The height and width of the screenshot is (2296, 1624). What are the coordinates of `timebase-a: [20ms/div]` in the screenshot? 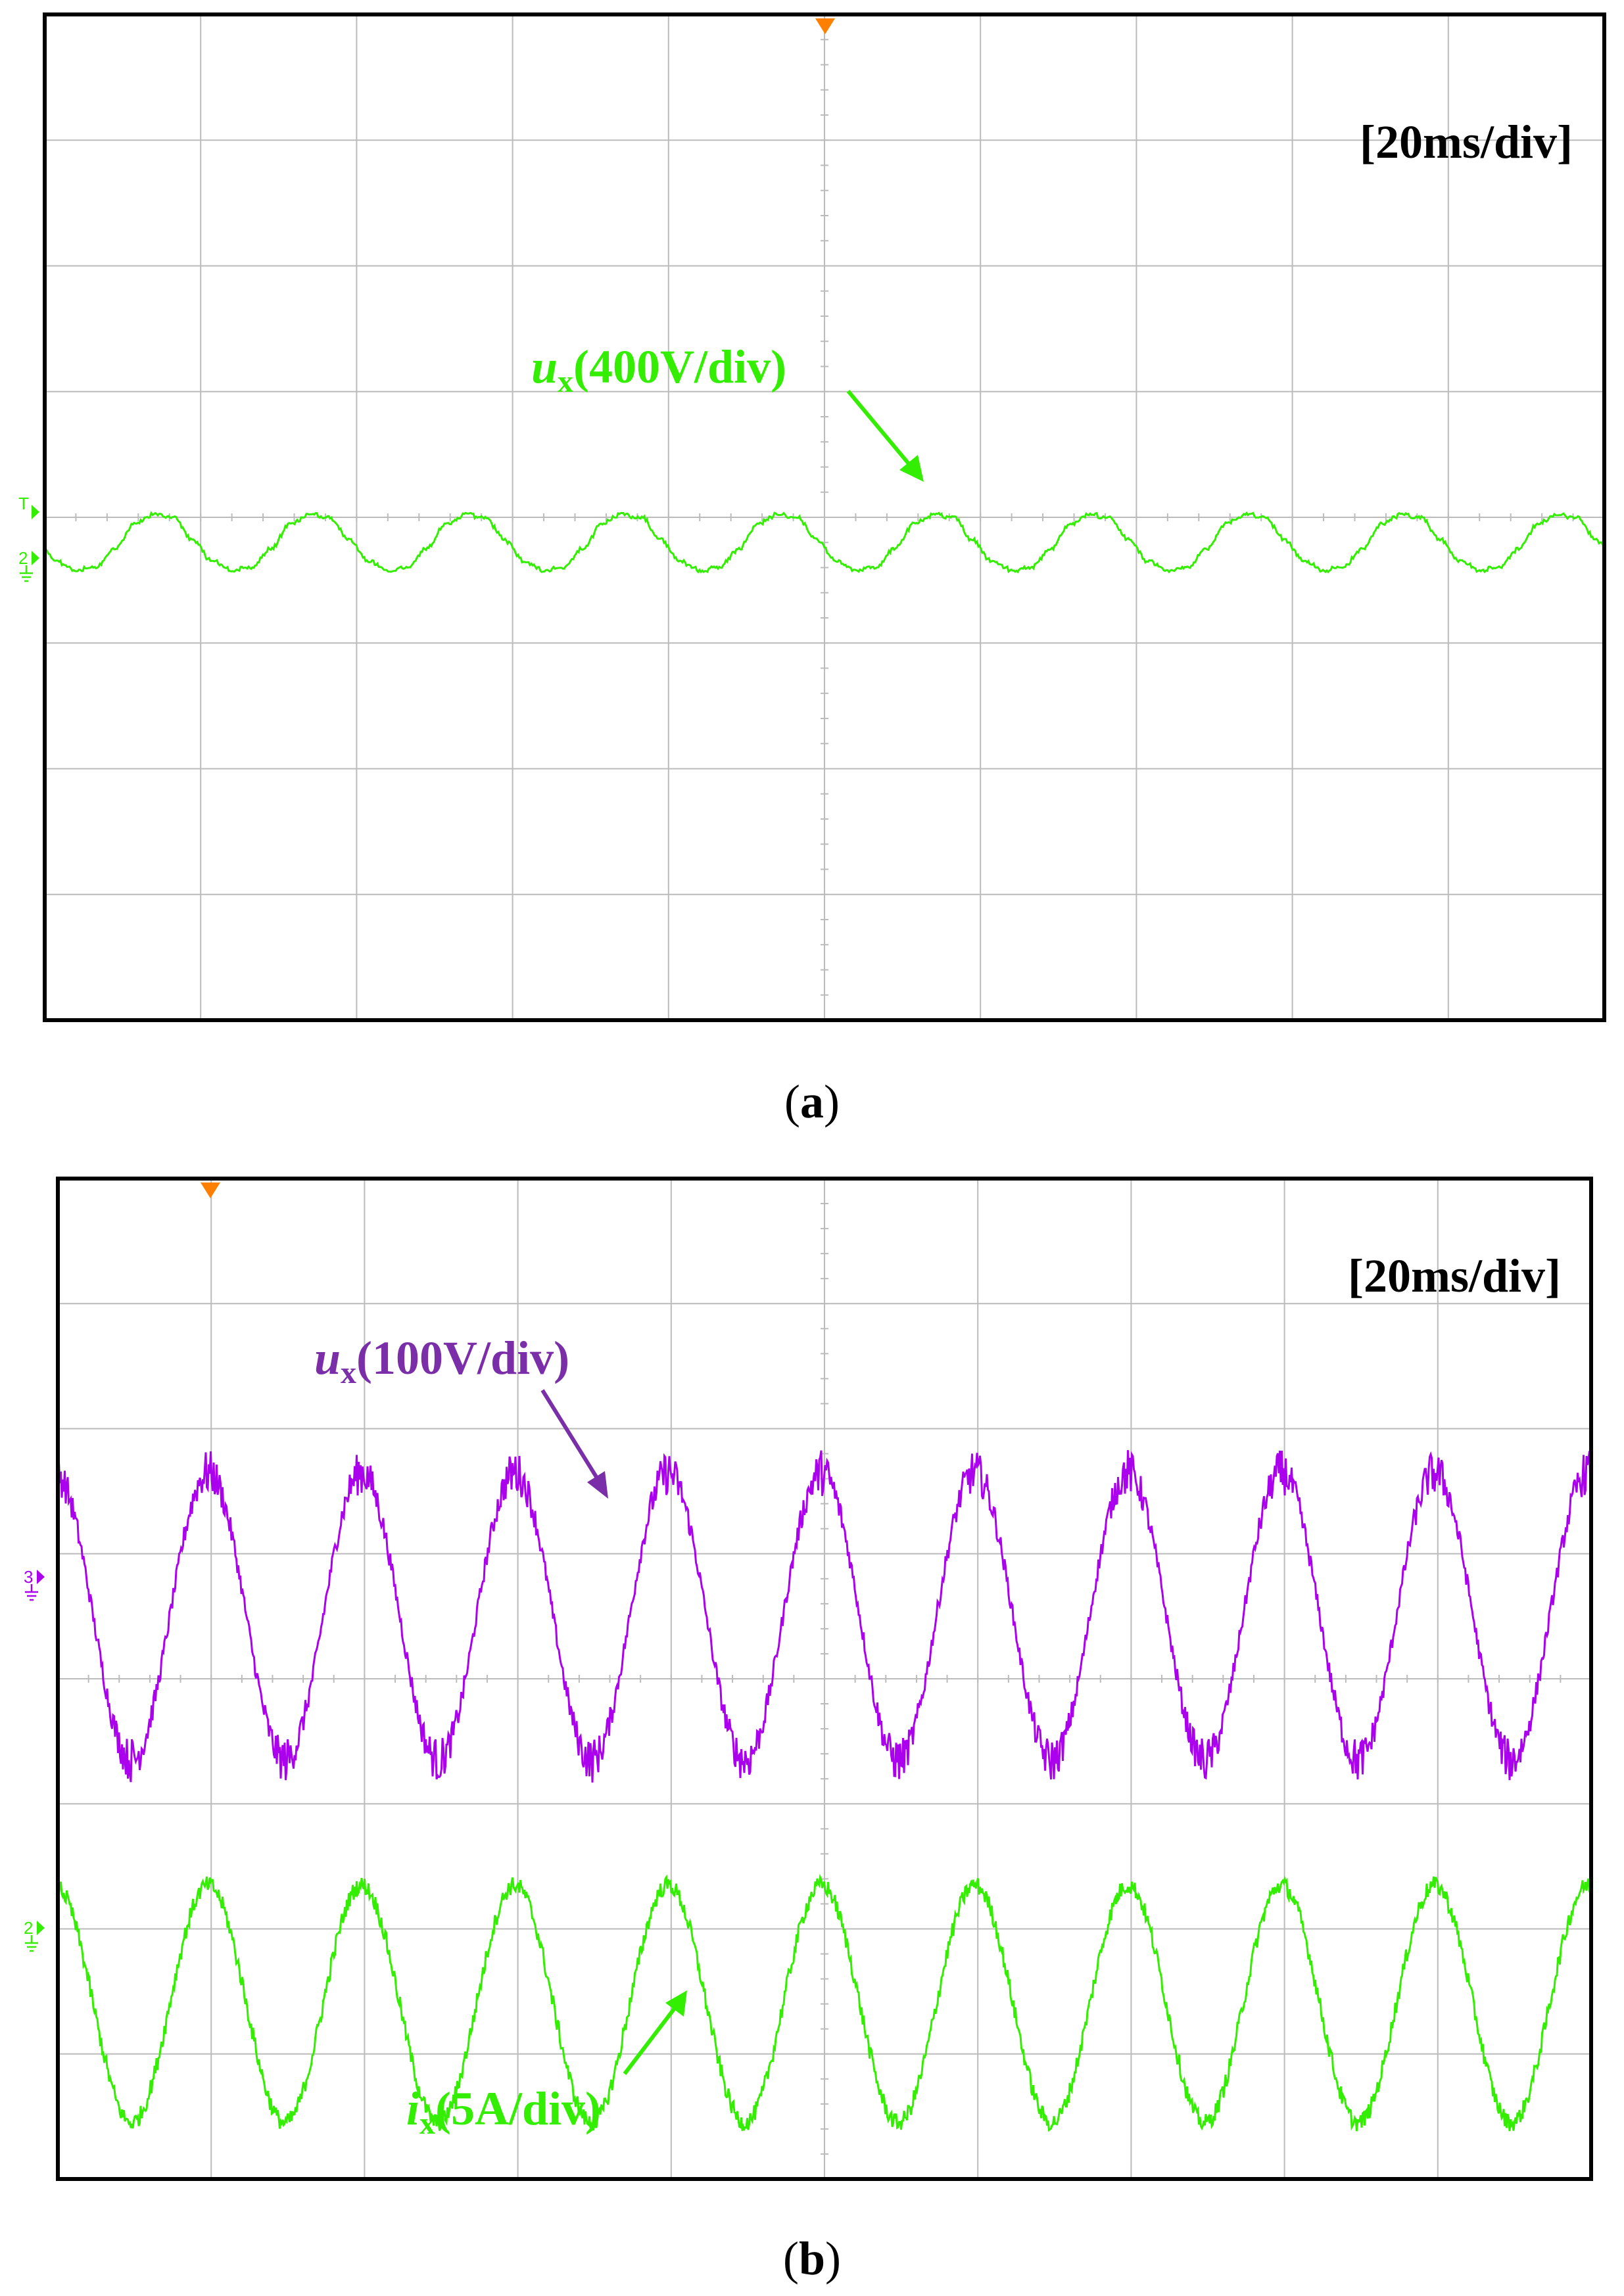 It's located at (1467, 142).